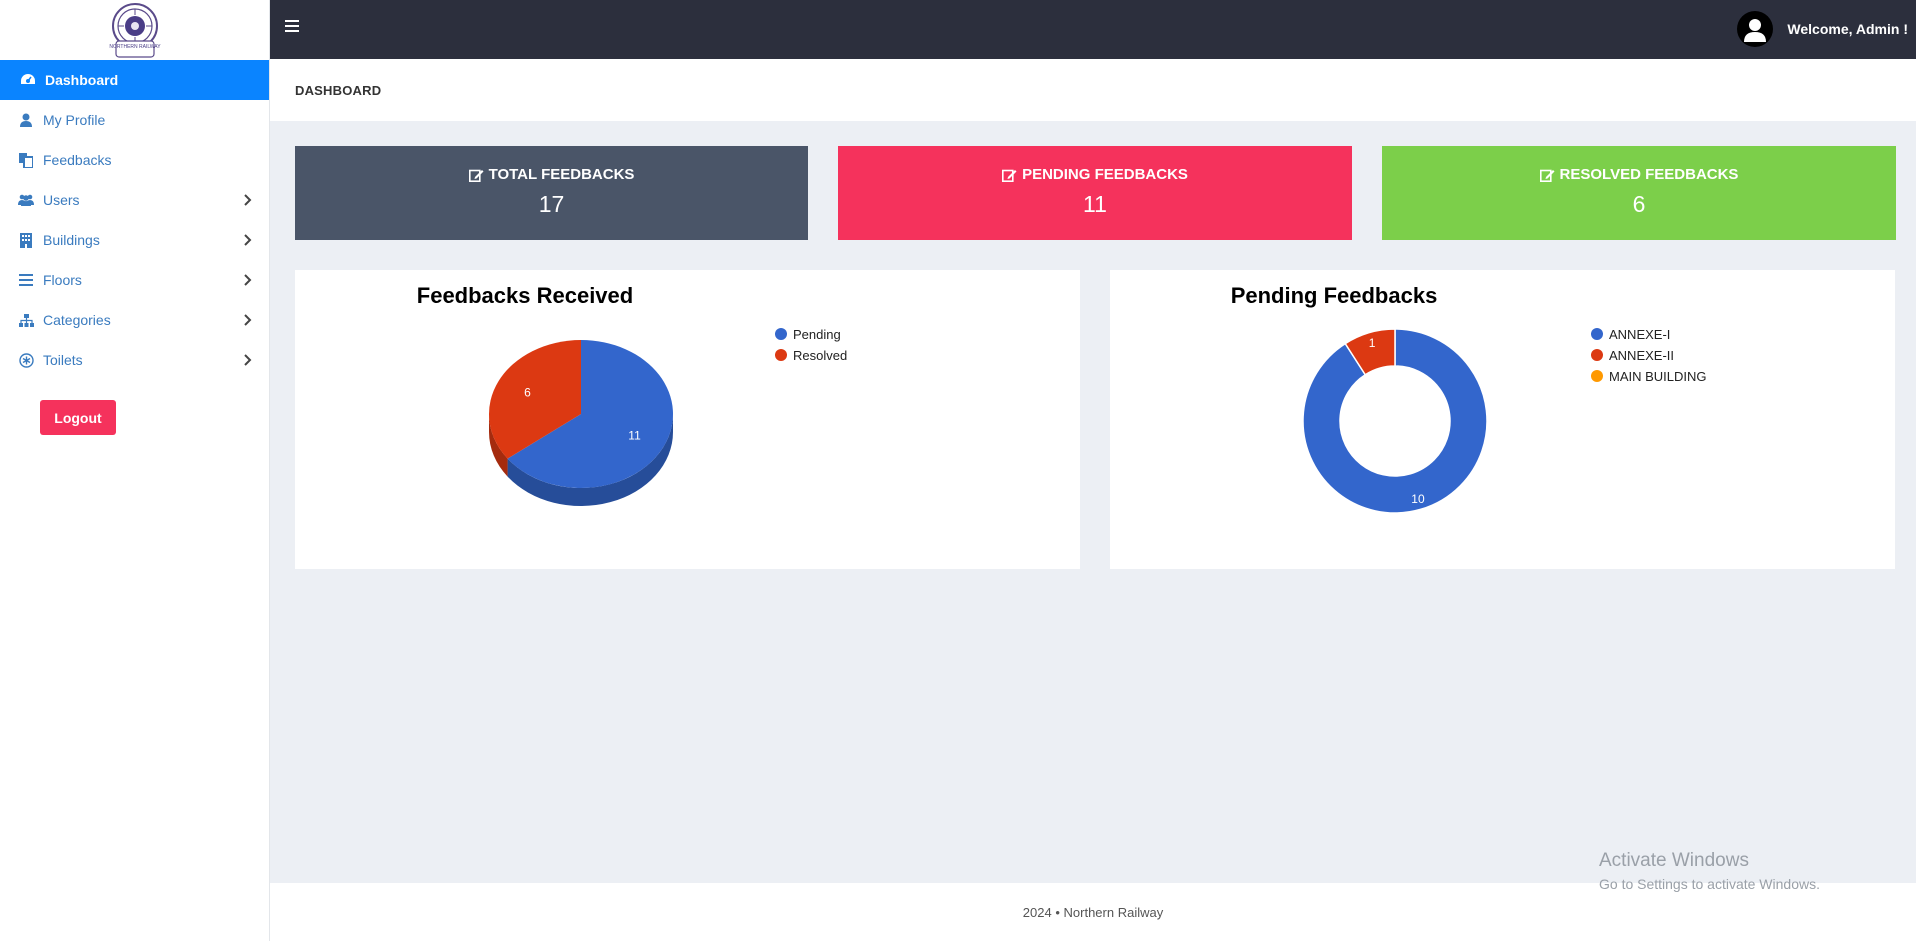 This screenshot has width=1916, height=941. What do you see at coordinates (1597, 376) in the screenshot?
I see `legend-marker-main-building` at bounding box center [1597, 376].